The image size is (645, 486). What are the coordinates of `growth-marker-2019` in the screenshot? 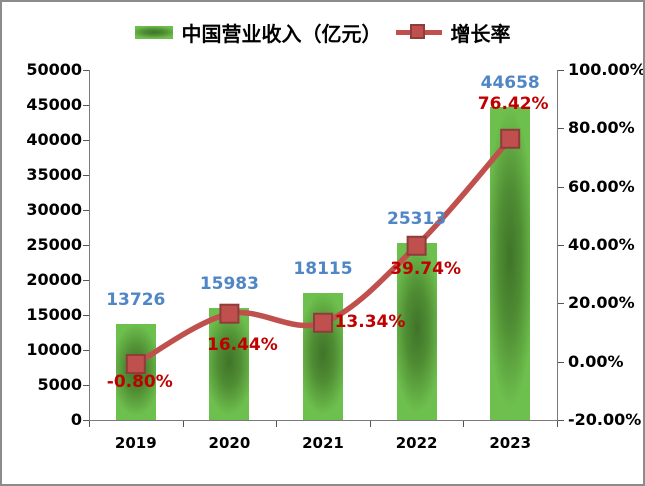 It's located at (135, 364).